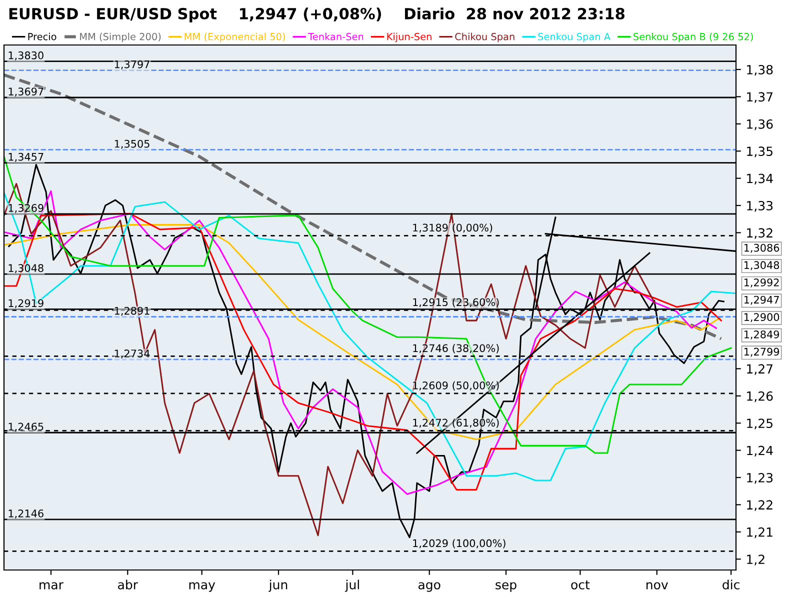 Image resolution: width=800 pixels, height=600 pixels. I want to click on y-tick-label: 1,25, so click(759, 424).